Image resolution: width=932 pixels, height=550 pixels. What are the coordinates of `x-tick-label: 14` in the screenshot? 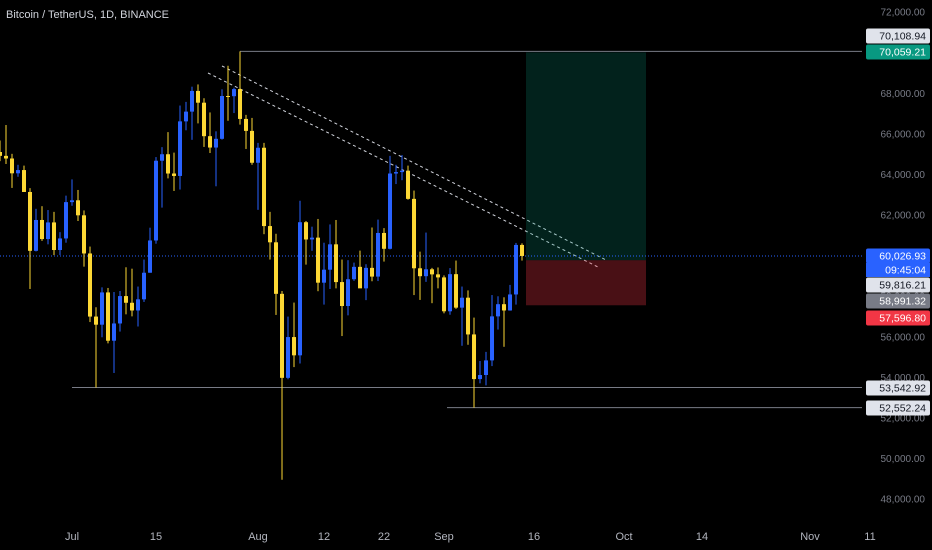 It's located at (702, 537).